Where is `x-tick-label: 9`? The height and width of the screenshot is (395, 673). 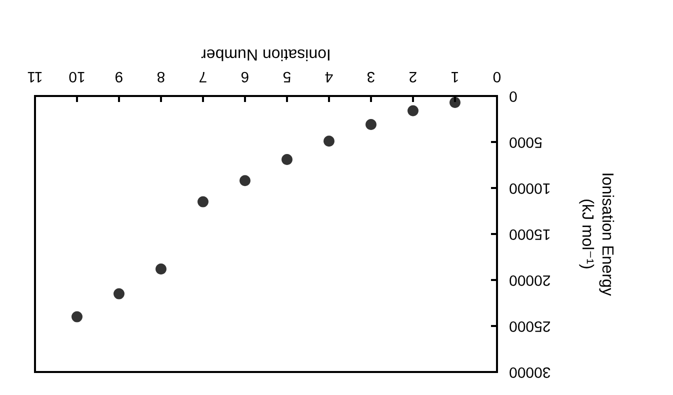 x-tick-label: 9 is located at coordinates (119, 76).